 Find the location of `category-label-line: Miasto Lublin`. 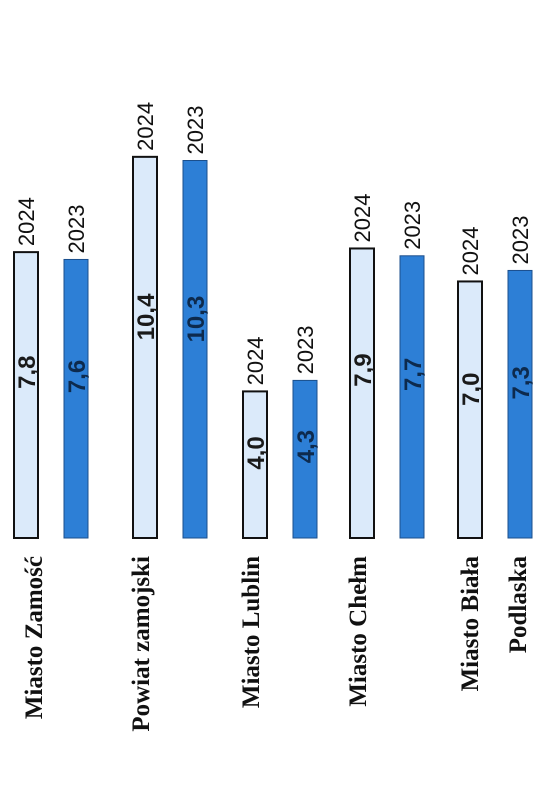

category-label-line: Miasto Lublin is located at coordinates (251, 632).